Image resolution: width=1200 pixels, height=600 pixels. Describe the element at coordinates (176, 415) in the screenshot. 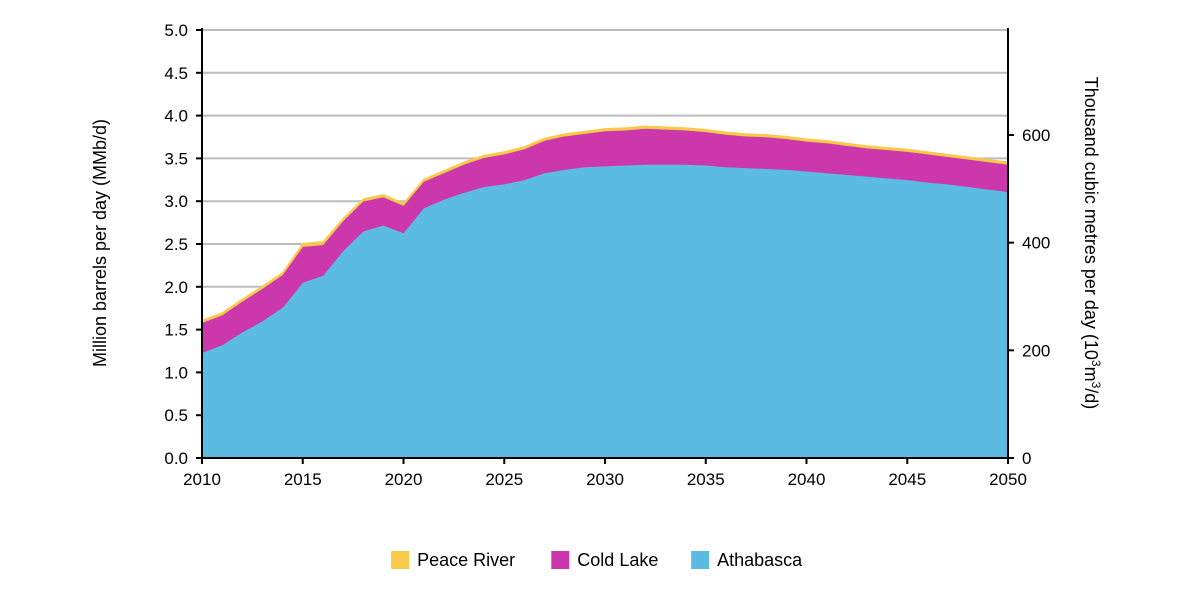

I see `y-tick-label: 0.5` at that location.